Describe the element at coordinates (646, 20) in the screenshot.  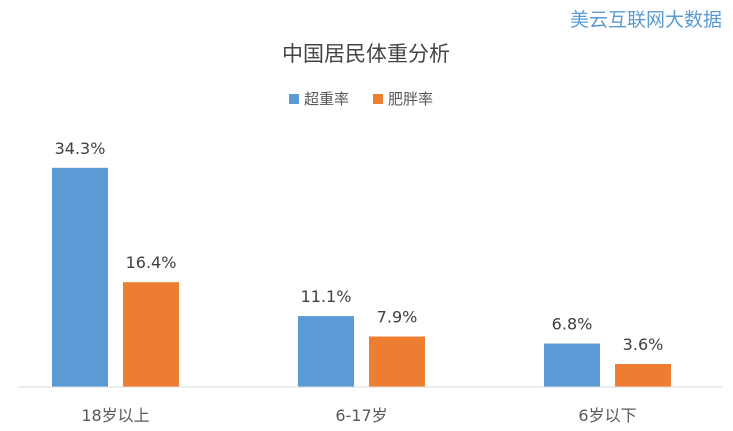
I see `watermark-text: 美云互联网大数据` at that location.